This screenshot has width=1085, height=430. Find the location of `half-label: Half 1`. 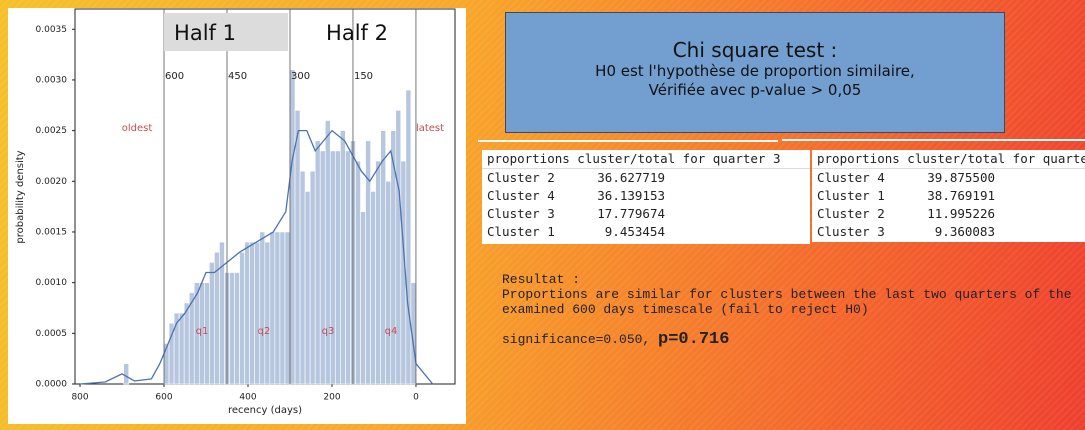

half-label: Half 1 is located at coordinates (205, 33).